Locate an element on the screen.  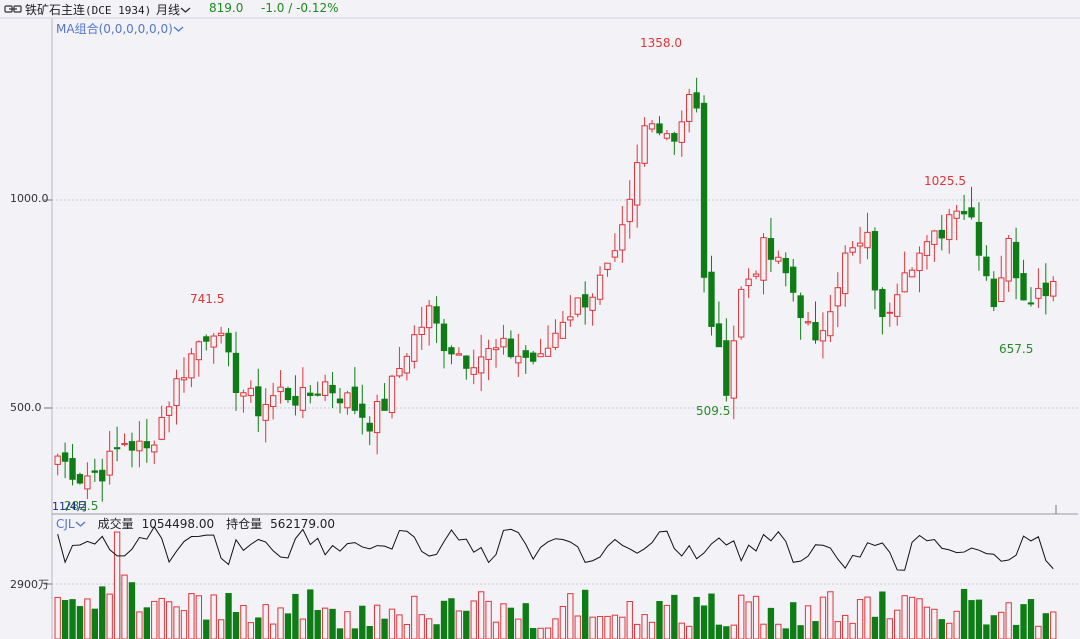
link-icon is located at coordinates (13, 9).